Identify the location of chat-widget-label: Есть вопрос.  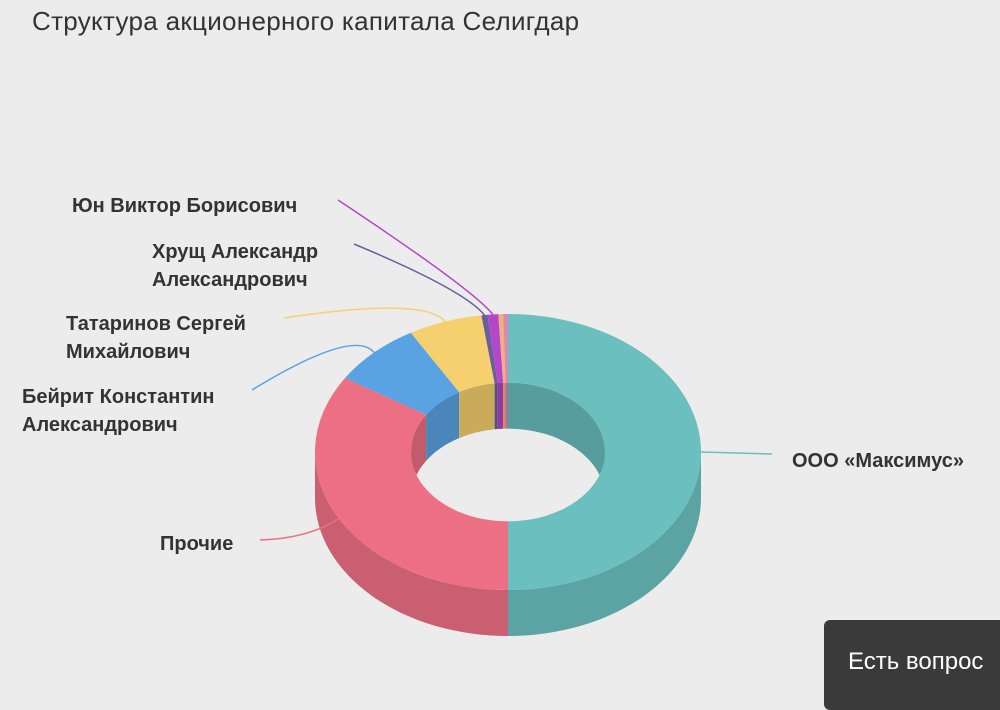
(916, 661).